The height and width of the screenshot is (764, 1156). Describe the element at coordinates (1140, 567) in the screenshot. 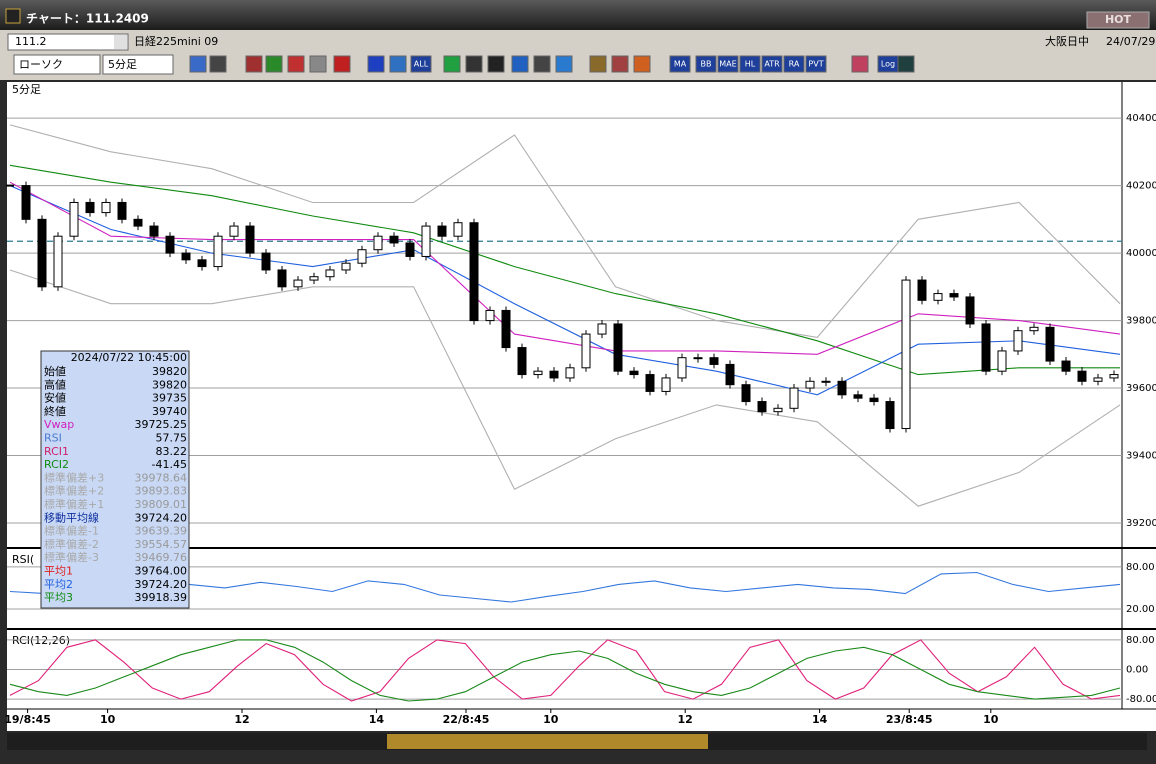

I see `y-tick-label: 80.00` at that location.